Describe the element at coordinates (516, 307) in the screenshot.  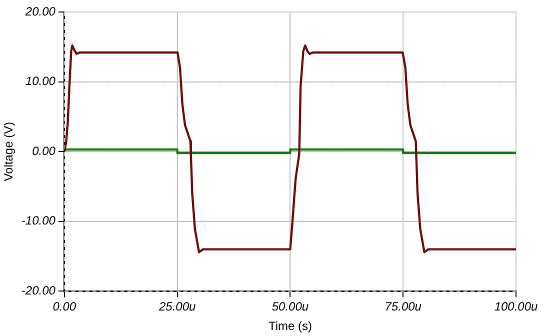
I see `x-tick-label: 100.00u` at that location.